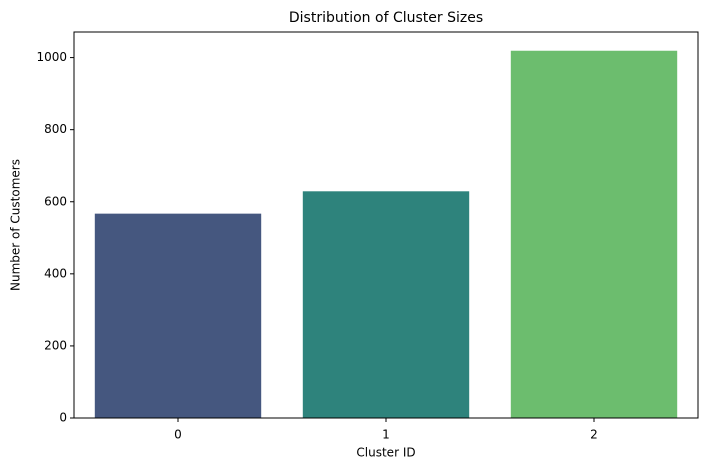 Image resolution: width=704 pixels, height=470 pixels. Describe the element at coordinates (55, 129) in the screenshot. I see `y-tick-label: 800` at that location.